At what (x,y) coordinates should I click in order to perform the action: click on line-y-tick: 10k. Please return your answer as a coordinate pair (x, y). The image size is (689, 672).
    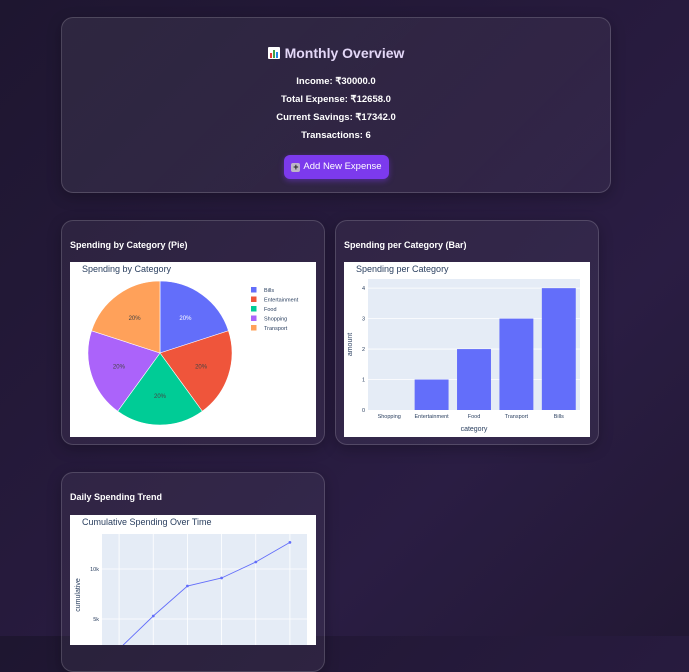
    Looking at the image, I should click on (94, 570).